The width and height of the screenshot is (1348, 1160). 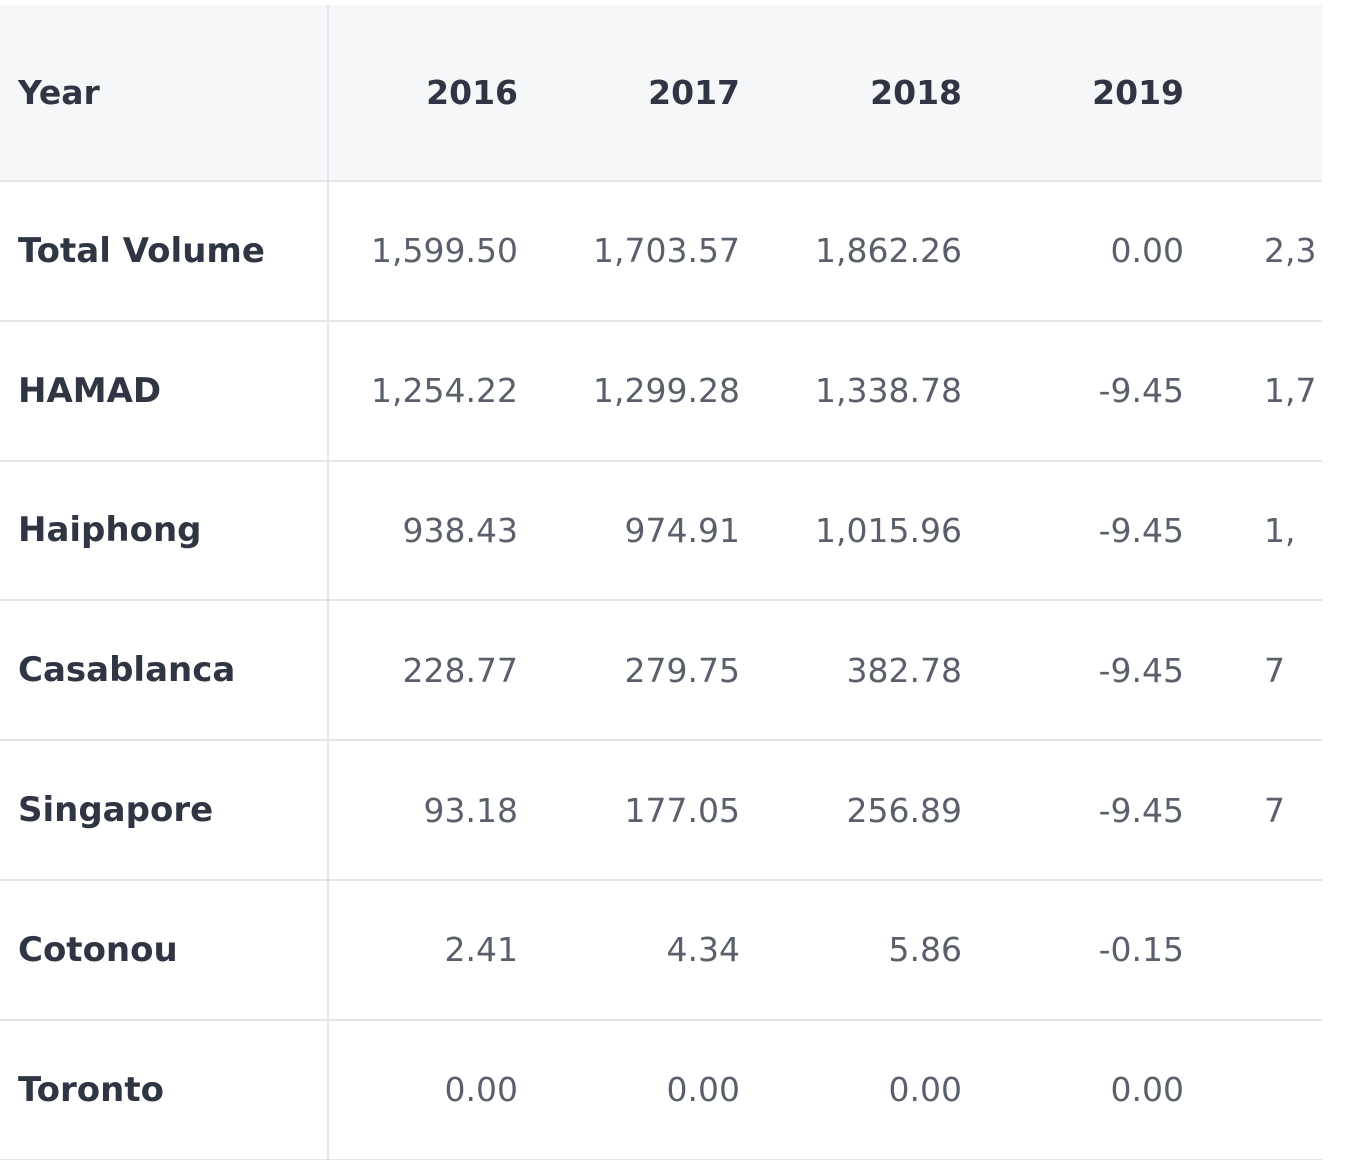 What do you see at coordinates (1269, 391) in the screenshot?
I see `table-cell-cut-off: 1,7` at bounding box center [1269, 391].